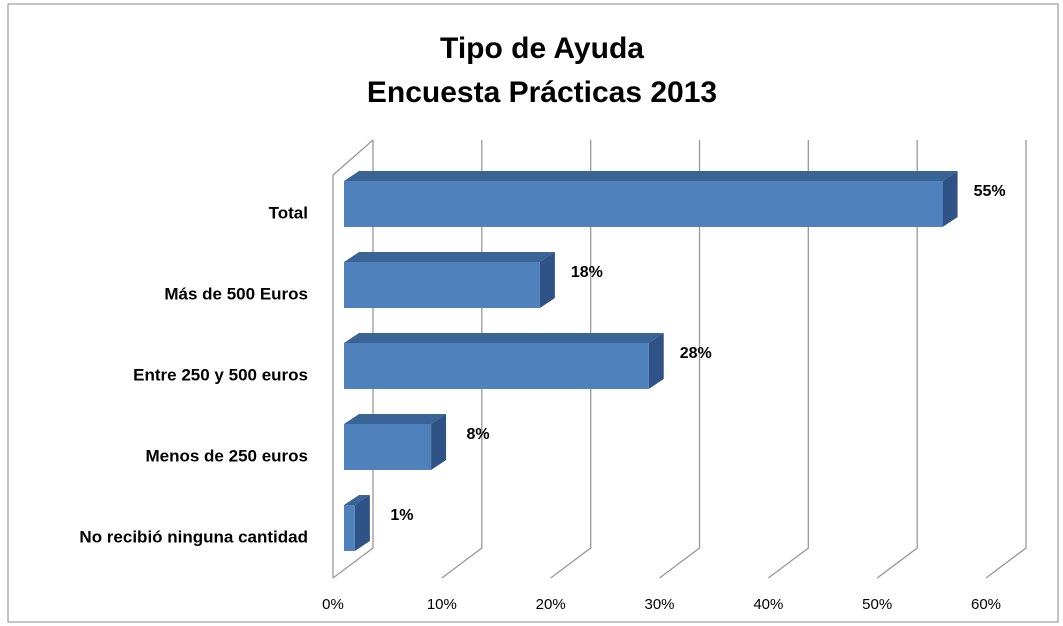 This screenshot has height=626, width=1063. Describe the element at coordinates (542, 48) in the screenshot. I see `chart-title: Tipo de Ayuda` at that location.